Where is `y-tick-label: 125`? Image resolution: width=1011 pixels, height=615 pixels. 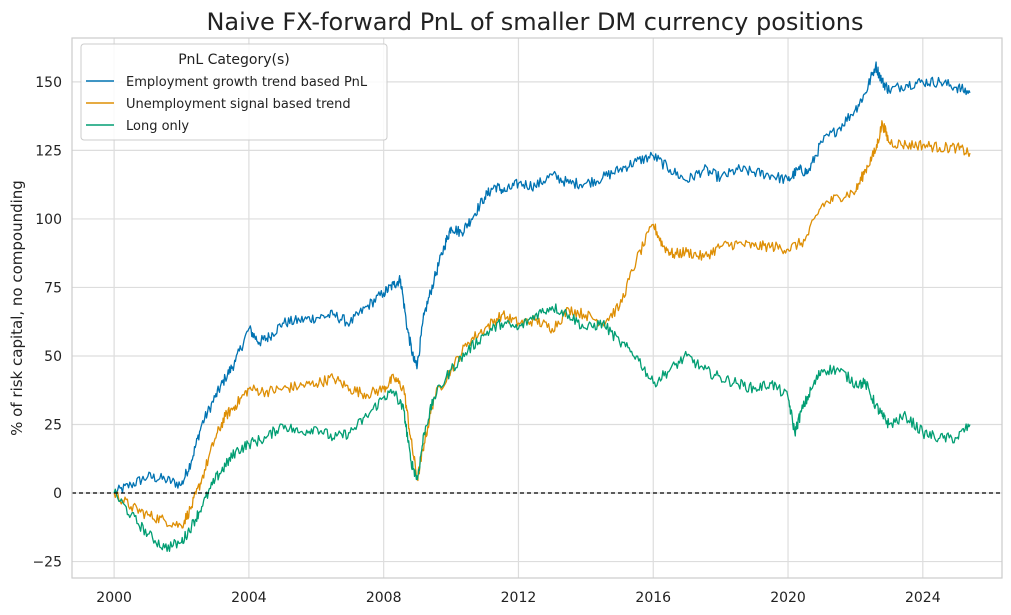
y-tick-label: 125 is located at coordinates (48, 151).